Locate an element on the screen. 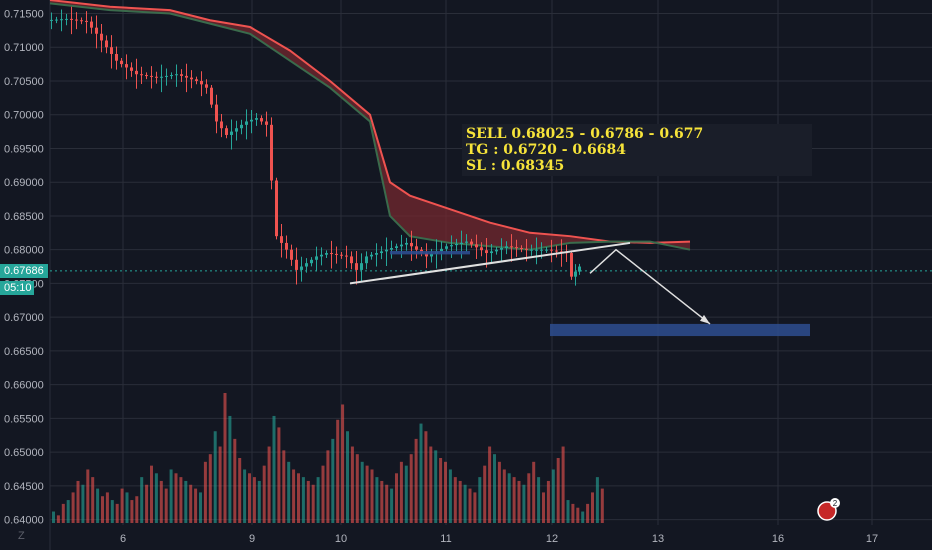 The width and height of the screenshot is (932, 550). event-count-label: 2 is located at coordinates (835, 503).